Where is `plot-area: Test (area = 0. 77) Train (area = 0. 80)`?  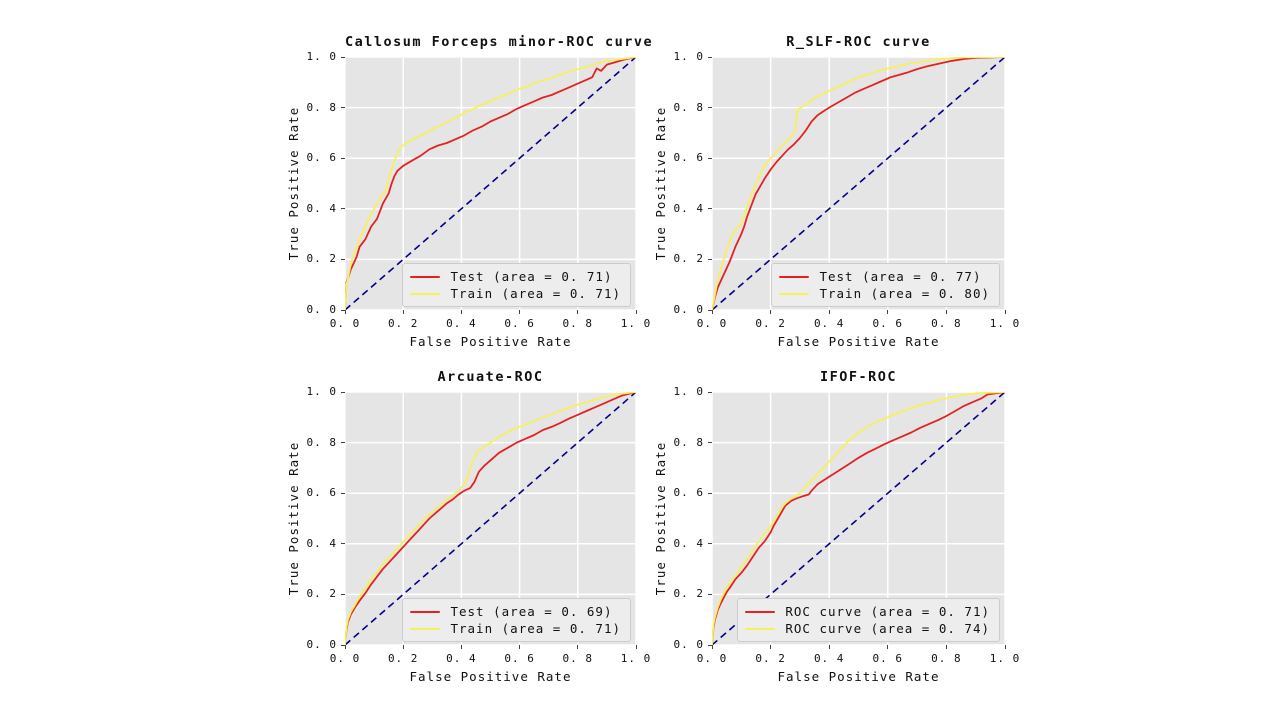
plot-area: Test (area = 0. 77) Train (area = 0. 80) is located at coordinates (858, 183).